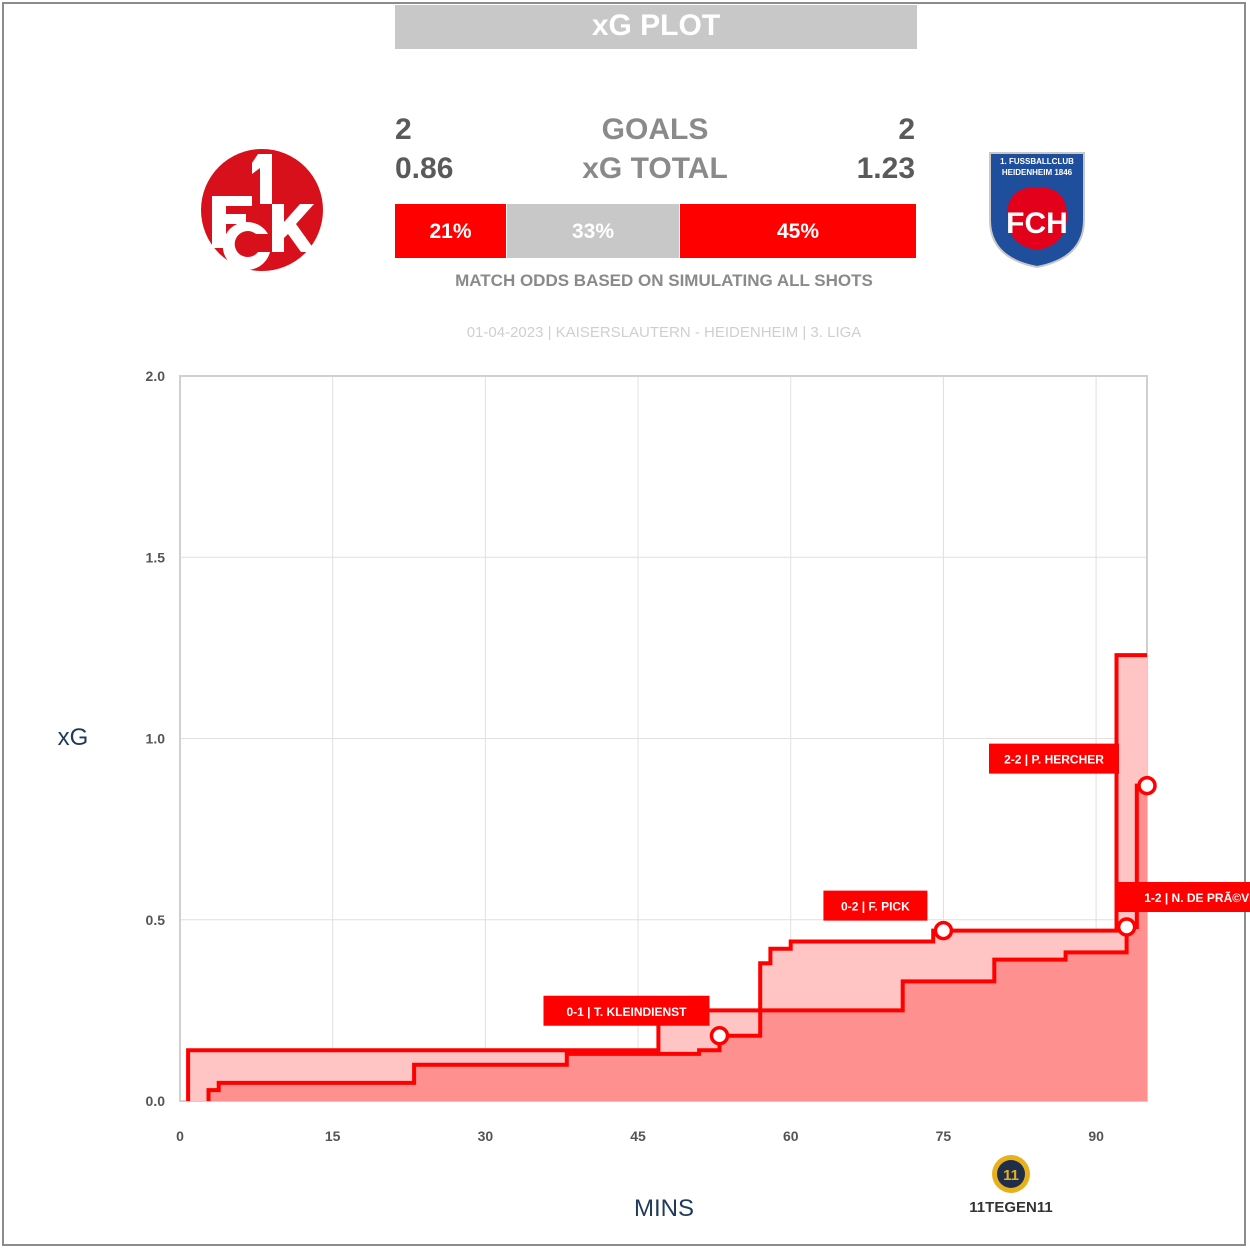 Image resolution: width=1250 pixels, height=1250 pixels. What do you see at coordinates (906, 129) in the screenshot?
I see `away-goals: 2` at bounding box center [906, 129].